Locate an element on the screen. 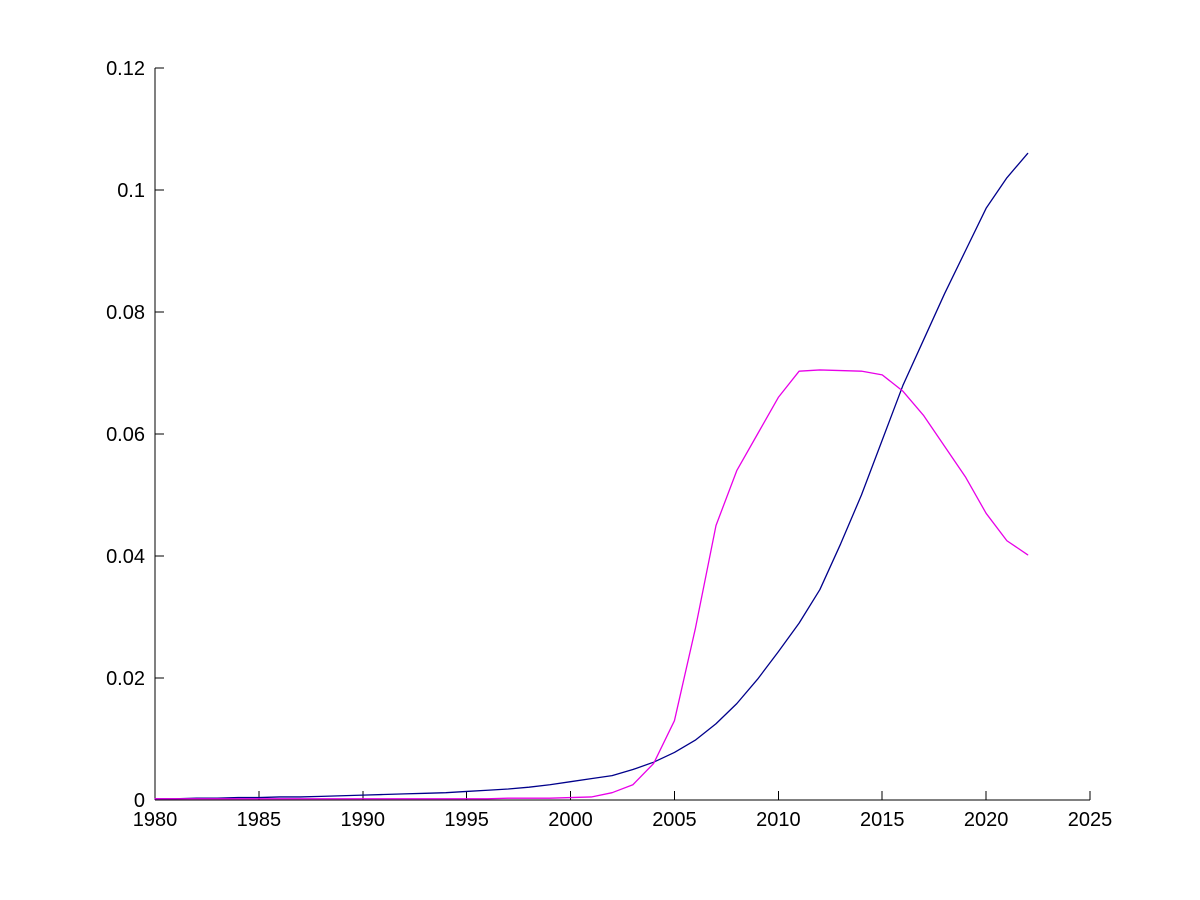  x-tick-label: 1980 is located at coordinates (155, 820).